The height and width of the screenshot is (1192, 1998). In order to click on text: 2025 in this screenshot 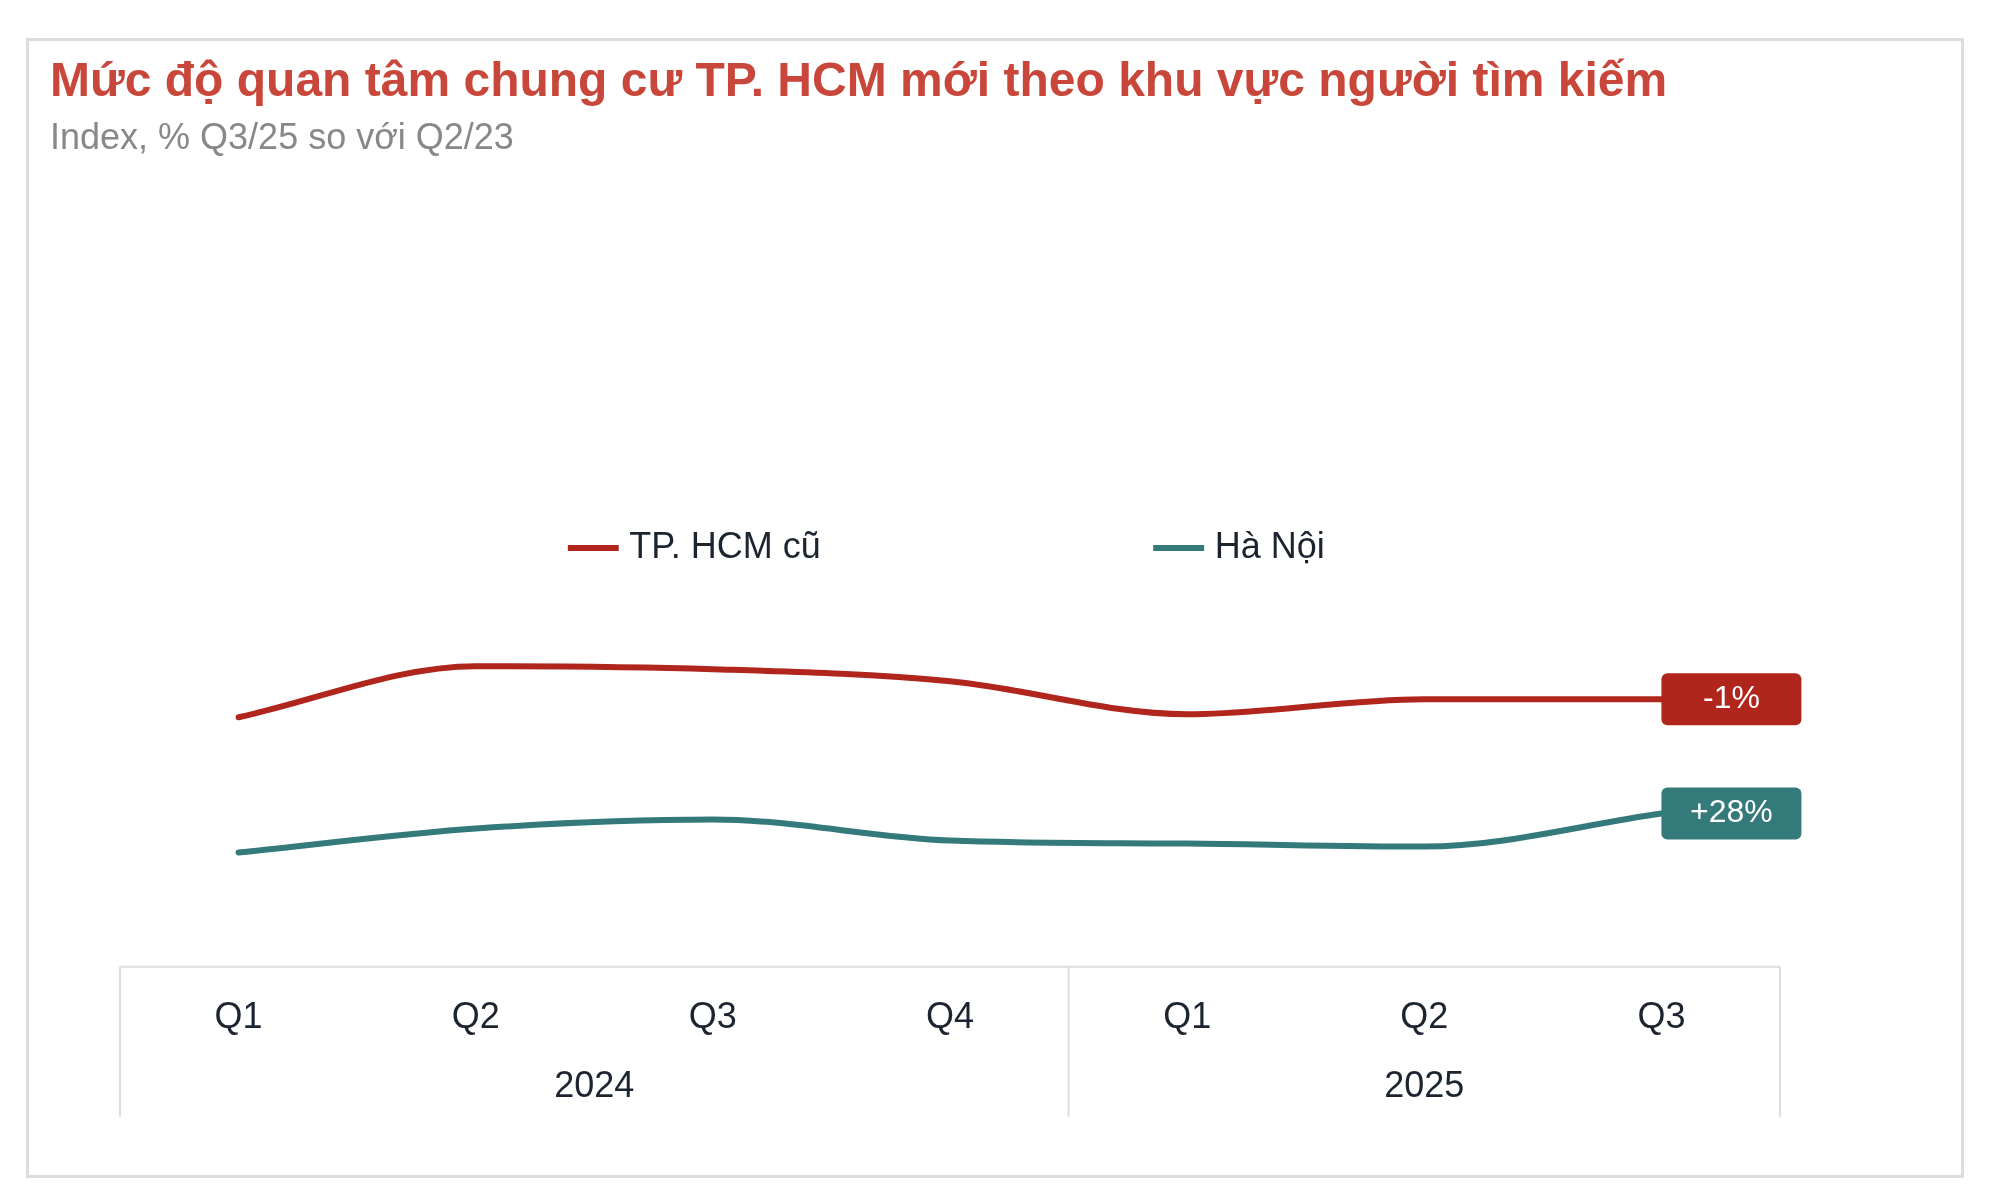, I will do `click(1424, 1084)`.